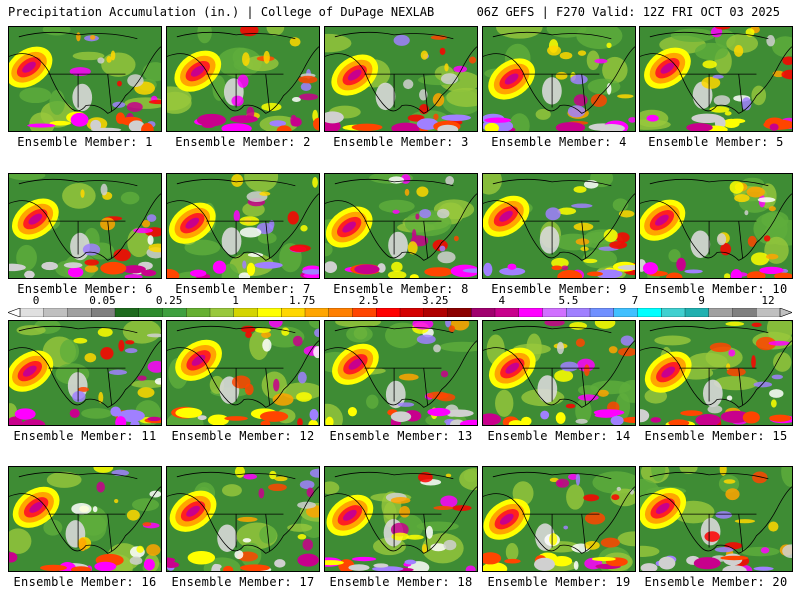  I want to click on colorbar-tick-label: 1.75, so click(302, 300).